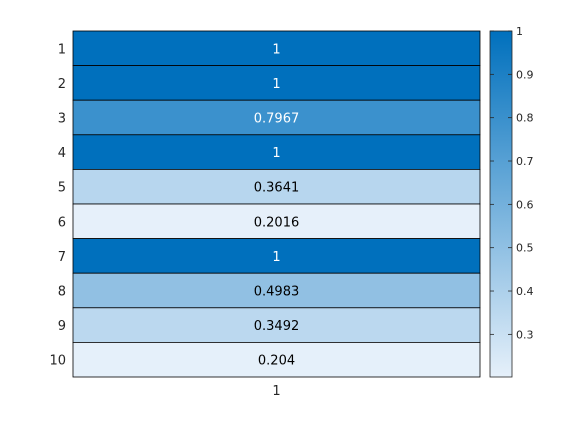  Describe the element at coordinates (525, 248) in the screenshot. I see `colorbar-tick-label: 0.5` at that location.